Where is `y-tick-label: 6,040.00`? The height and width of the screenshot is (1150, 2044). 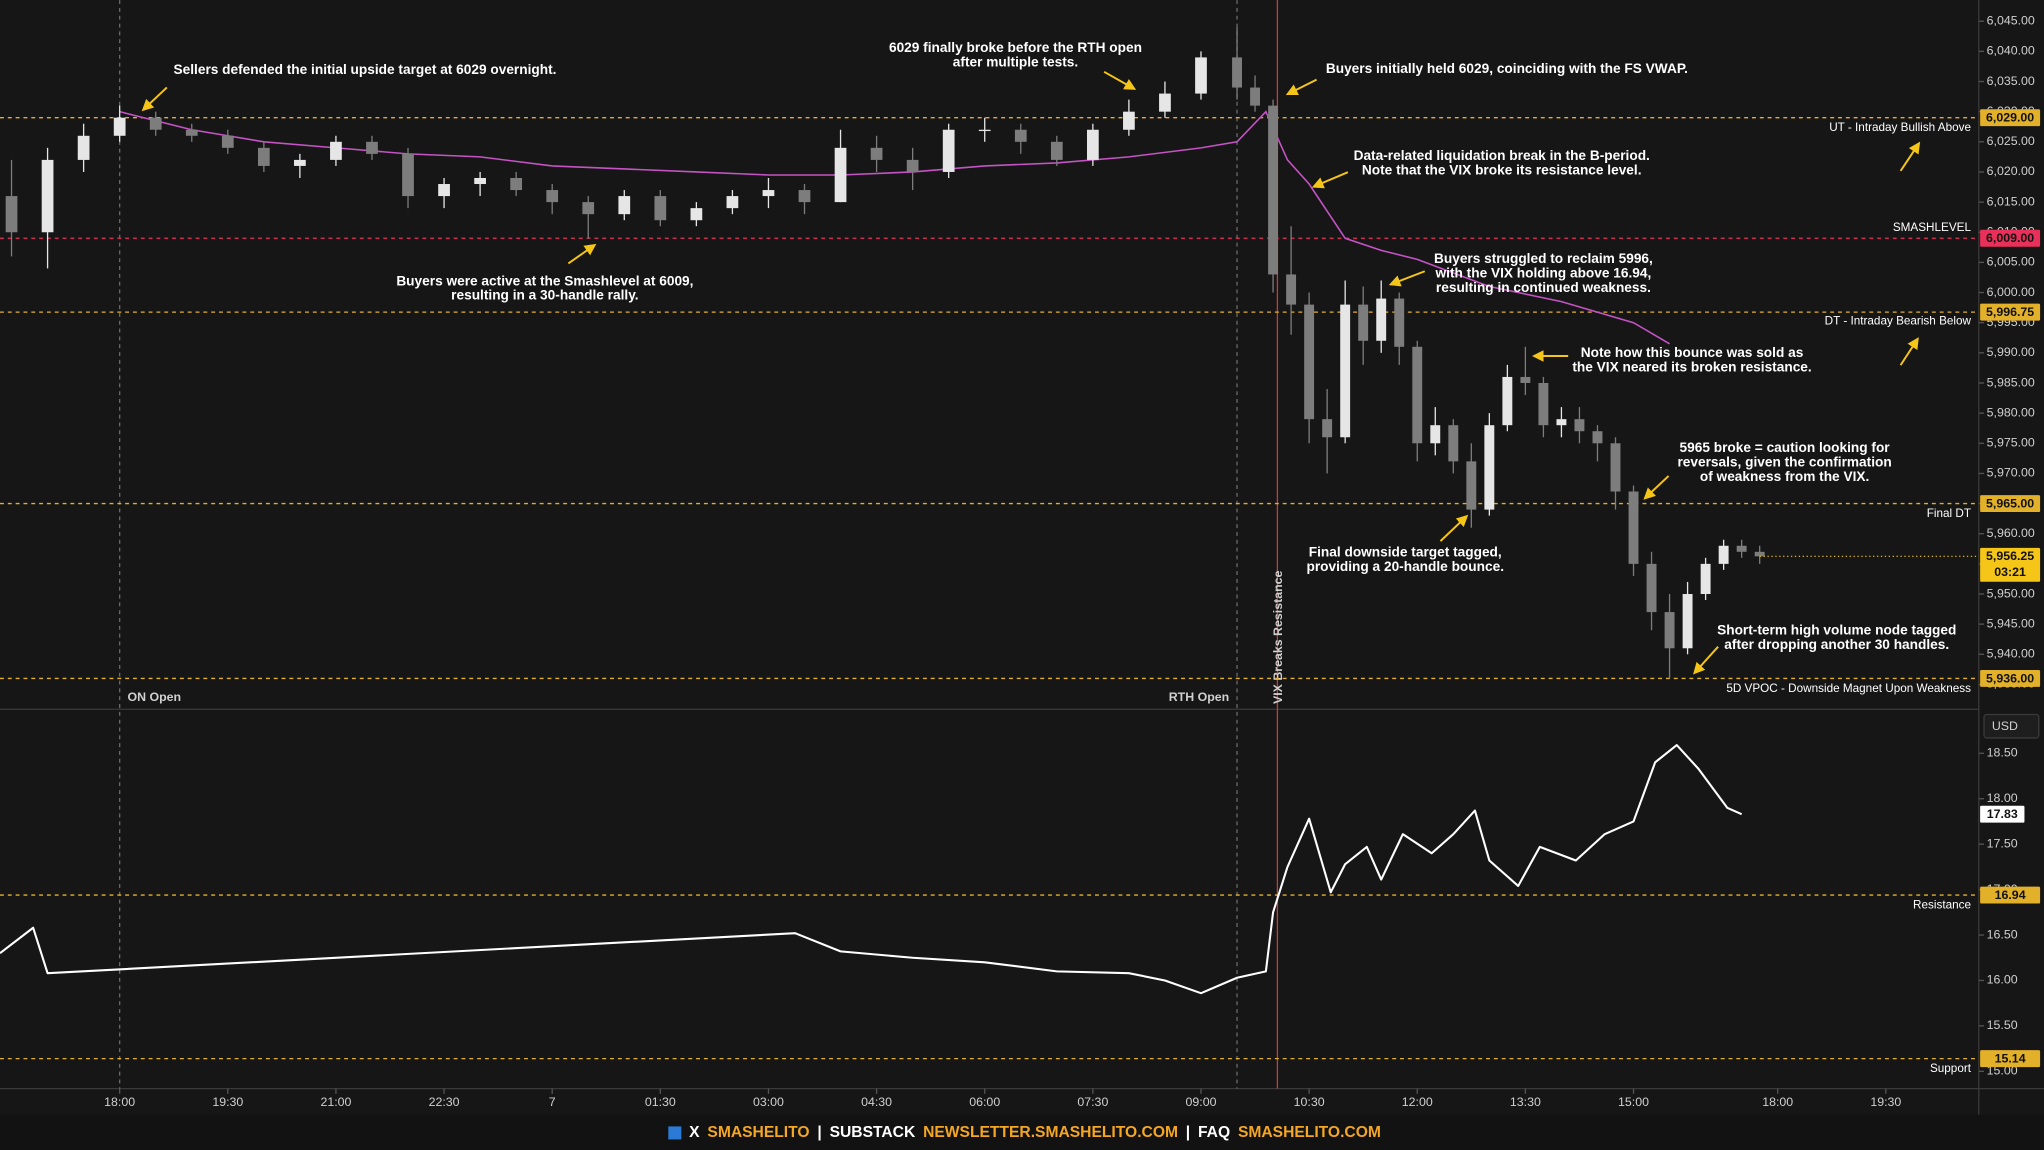 y-tick-label: 6,040.00 is located at coordinates (2011, 51).